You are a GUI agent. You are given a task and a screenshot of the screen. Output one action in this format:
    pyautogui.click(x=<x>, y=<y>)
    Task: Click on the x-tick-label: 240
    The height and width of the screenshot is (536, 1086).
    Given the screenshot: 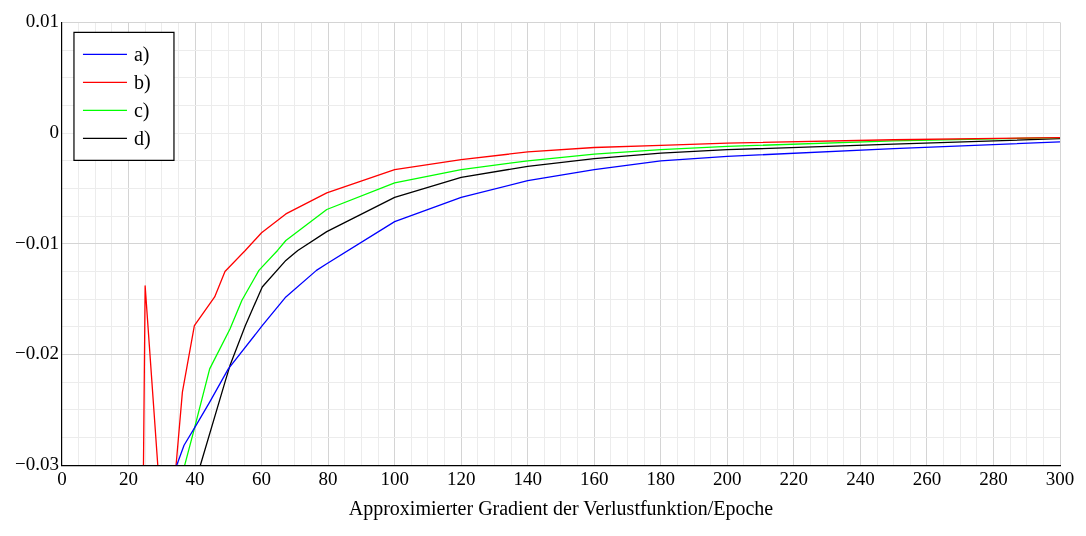 What is the action you would take?
    pyautogui.click(x=860, y=478)
    